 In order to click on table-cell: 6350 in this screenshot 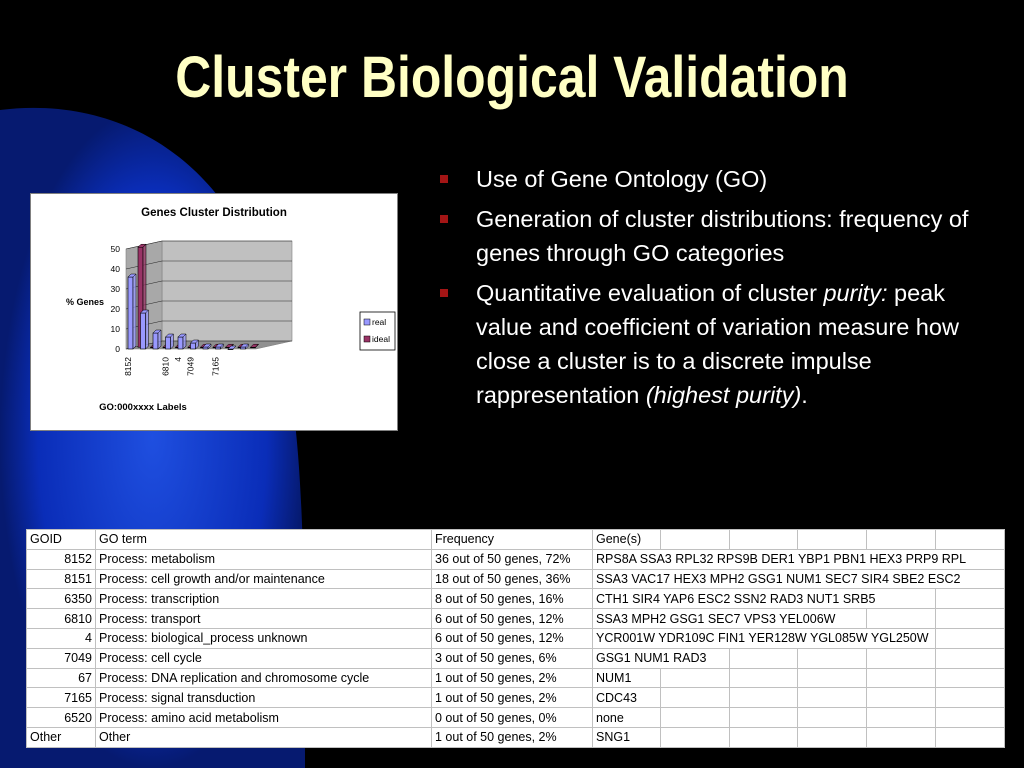, I will do `click(61, 599)`.